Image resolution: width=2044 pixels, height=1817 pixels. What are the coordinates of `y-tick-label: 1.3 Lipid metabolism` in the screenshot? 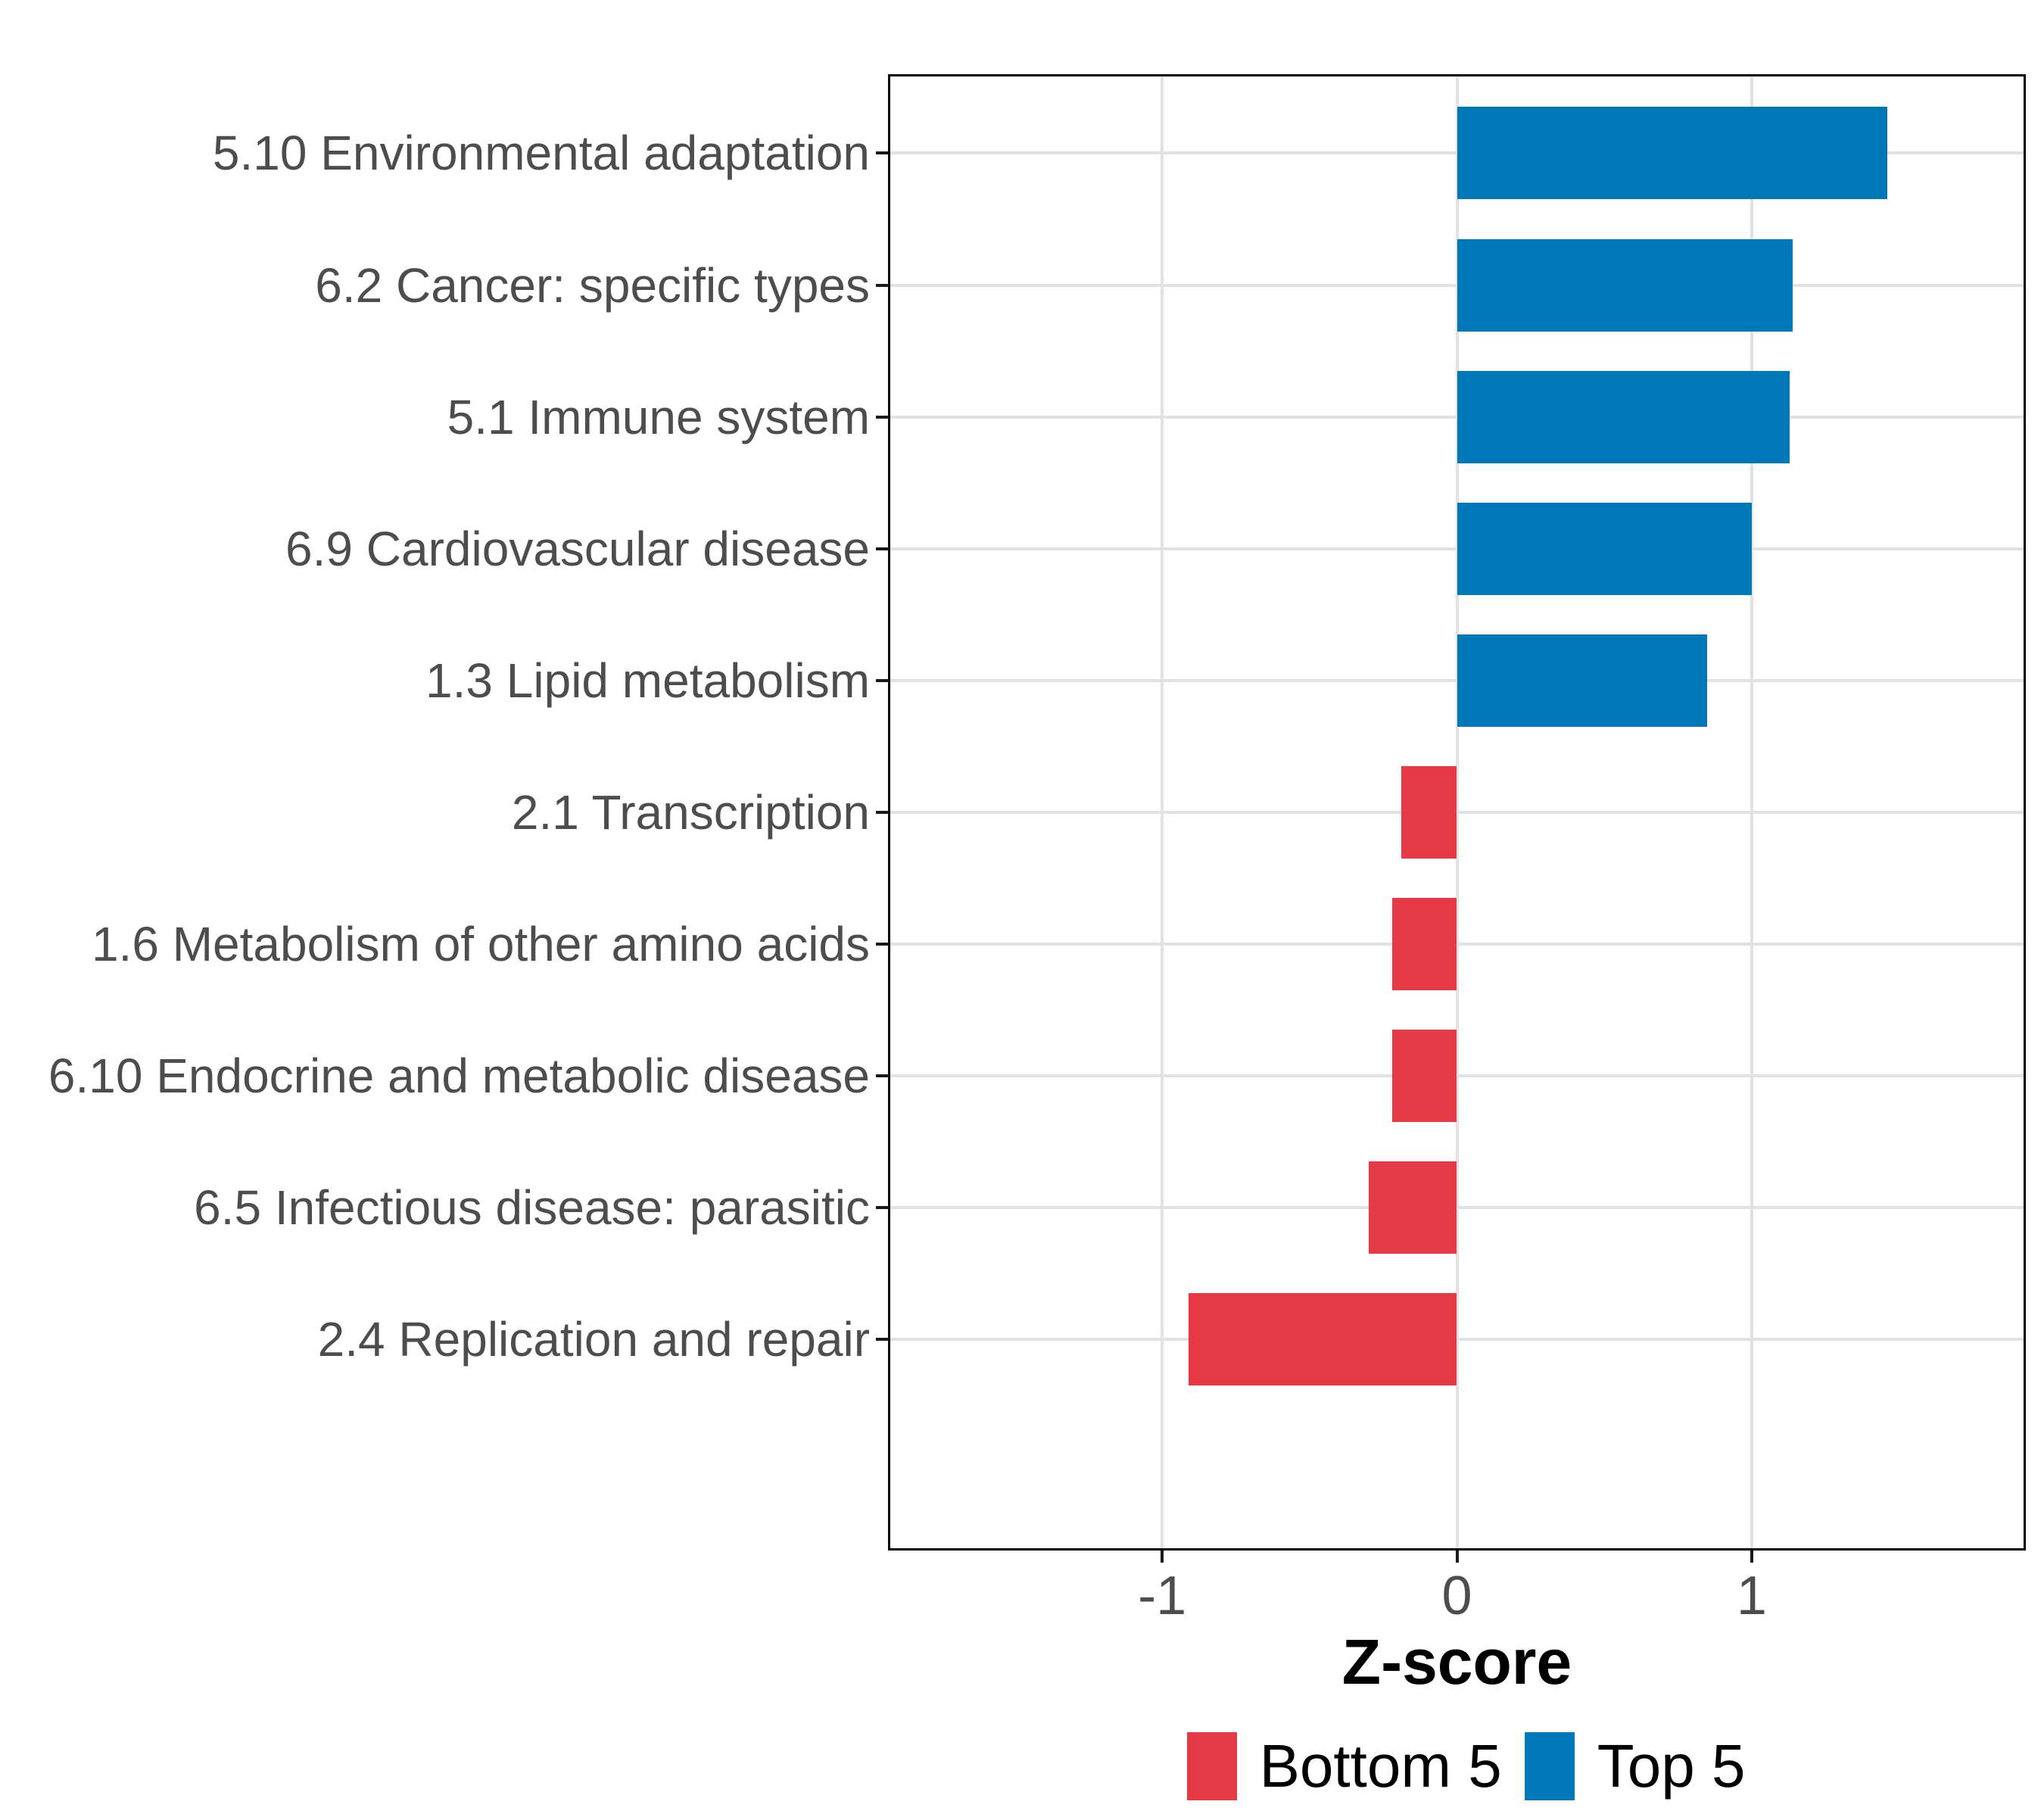 It's located at (647, 680).